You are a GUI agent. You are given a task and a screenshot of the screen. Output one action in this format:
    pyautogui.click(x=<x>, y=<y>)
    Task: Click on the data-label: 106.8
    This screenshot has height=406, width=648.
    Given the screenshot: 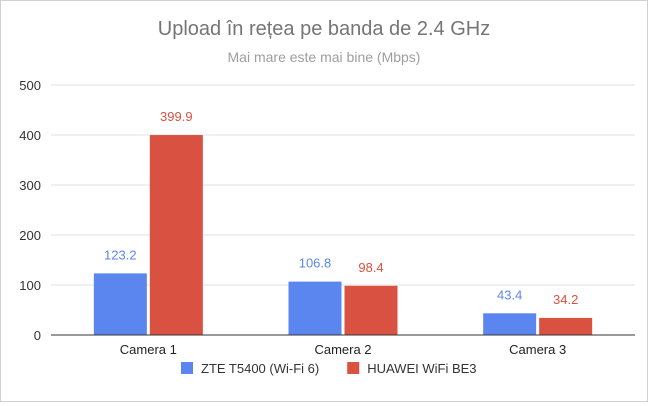 What is the action you would take?
    pyautogui.click(x=315, y=263)
    